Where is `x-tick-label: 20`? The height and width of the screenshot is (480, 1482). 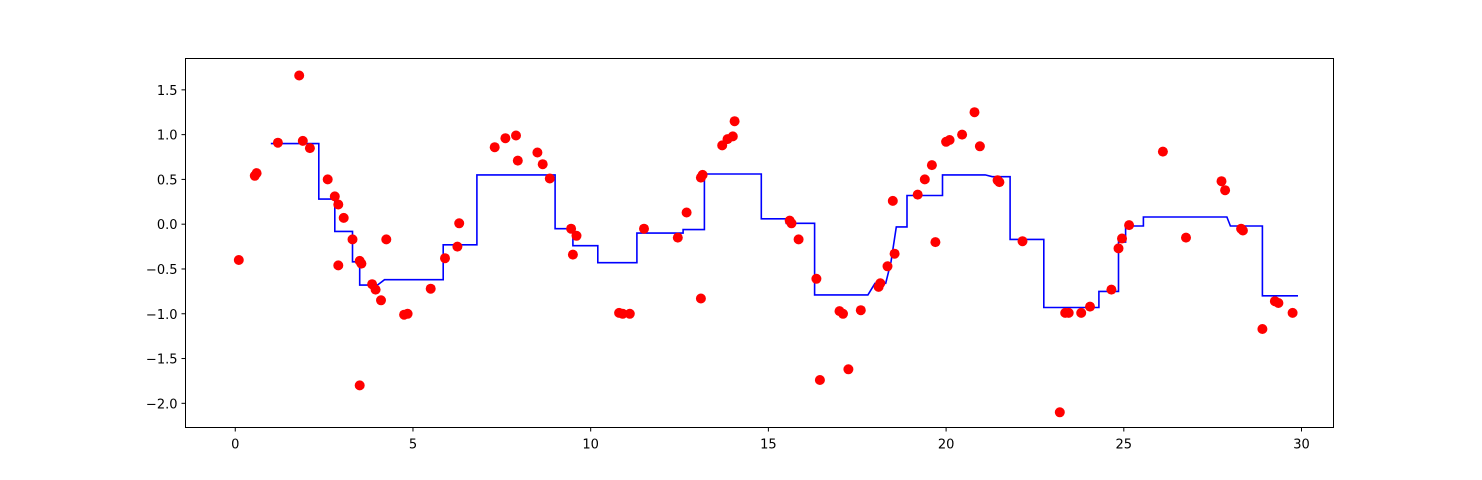 x-tick-label: 20 is located at coordinates (946, 445).